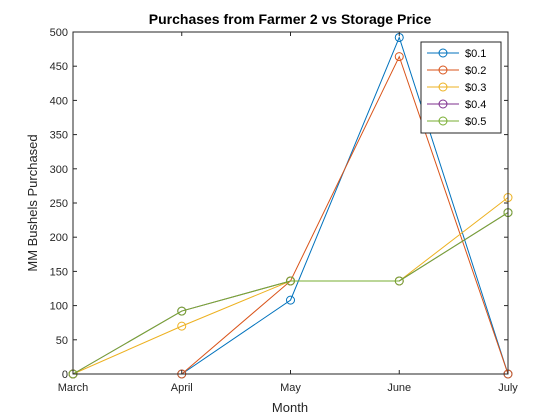 Image resolution: width=560 pixels, height=420 pixels. I want to click on y-tick-label: 300, so click(59, 170).